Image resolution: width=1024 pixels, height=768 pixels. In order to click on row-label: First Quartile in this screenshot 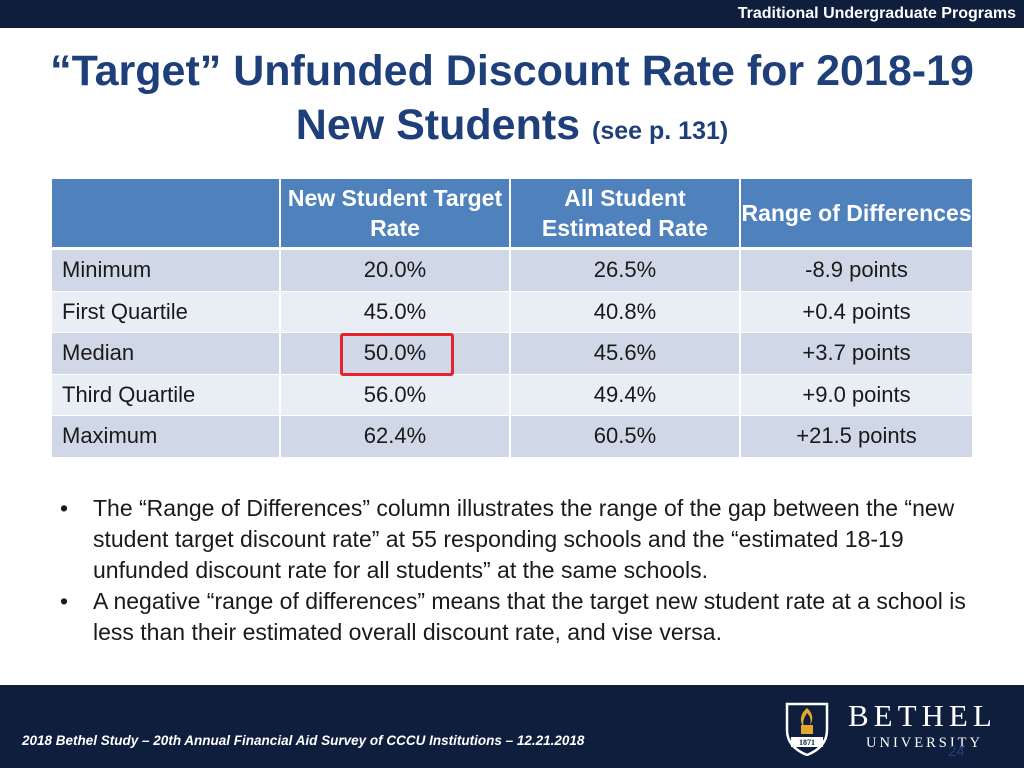, I will do `click(166, 312)`.